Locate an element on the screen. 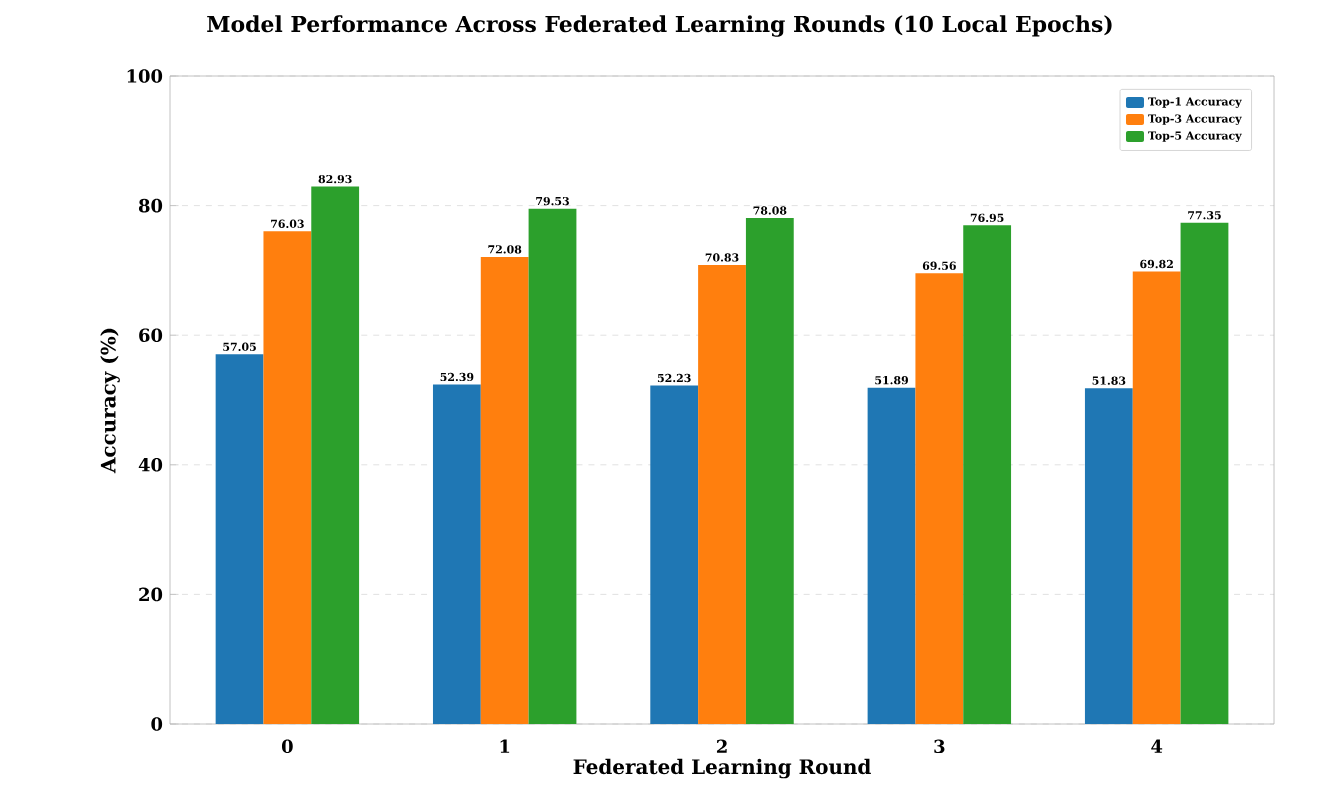 This screenshot has width=1322, height=804. y-tick-label: 80 is located at coordinates (150, 205).